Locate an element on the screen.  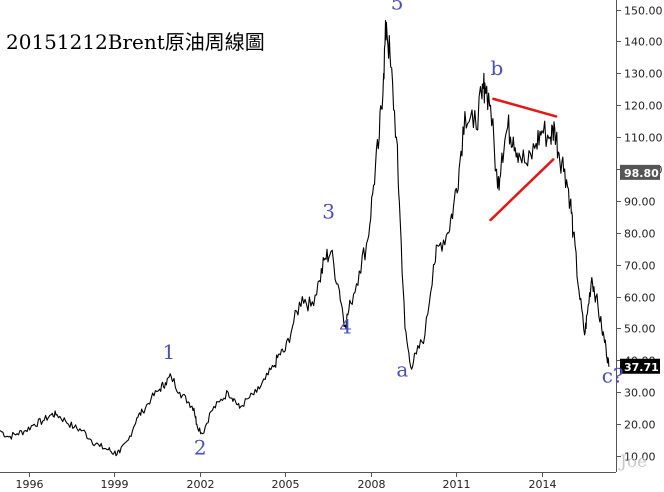
y-tick-label: 140.00 is located at coordinates (643, 42).